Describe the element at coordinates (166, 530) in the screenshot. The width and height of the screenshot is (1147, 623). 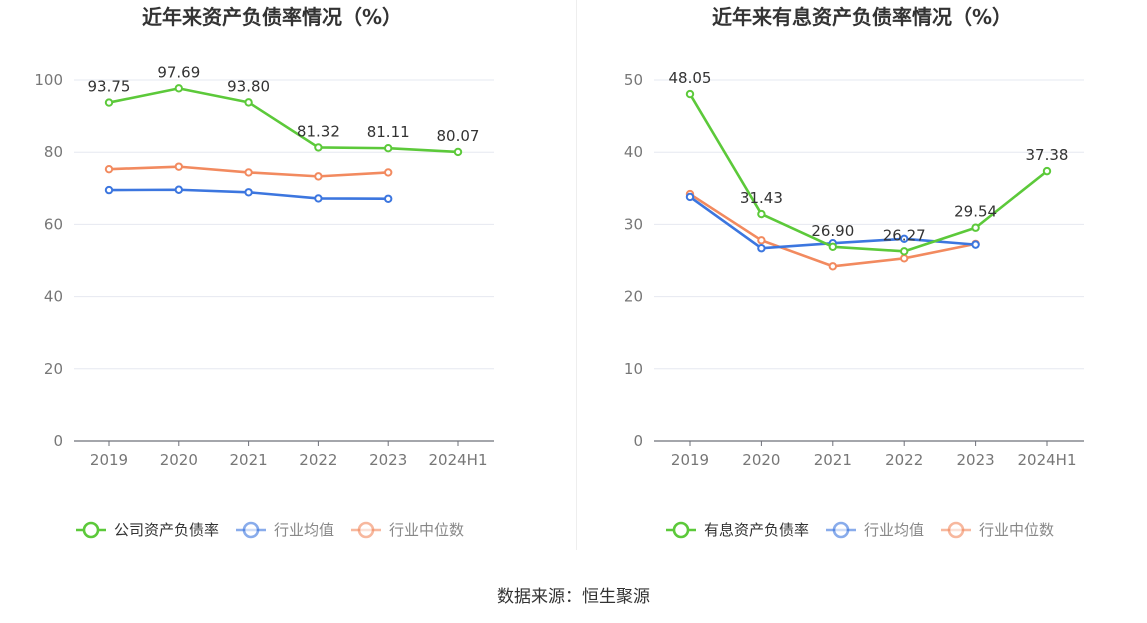
I see `legend-label: 公司资产负债率` at that location.